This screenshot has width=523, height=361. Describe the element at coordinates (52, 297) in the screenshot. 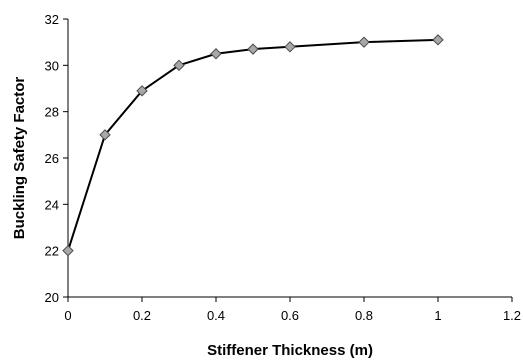

I see `y-tick-label: 20` at that location.